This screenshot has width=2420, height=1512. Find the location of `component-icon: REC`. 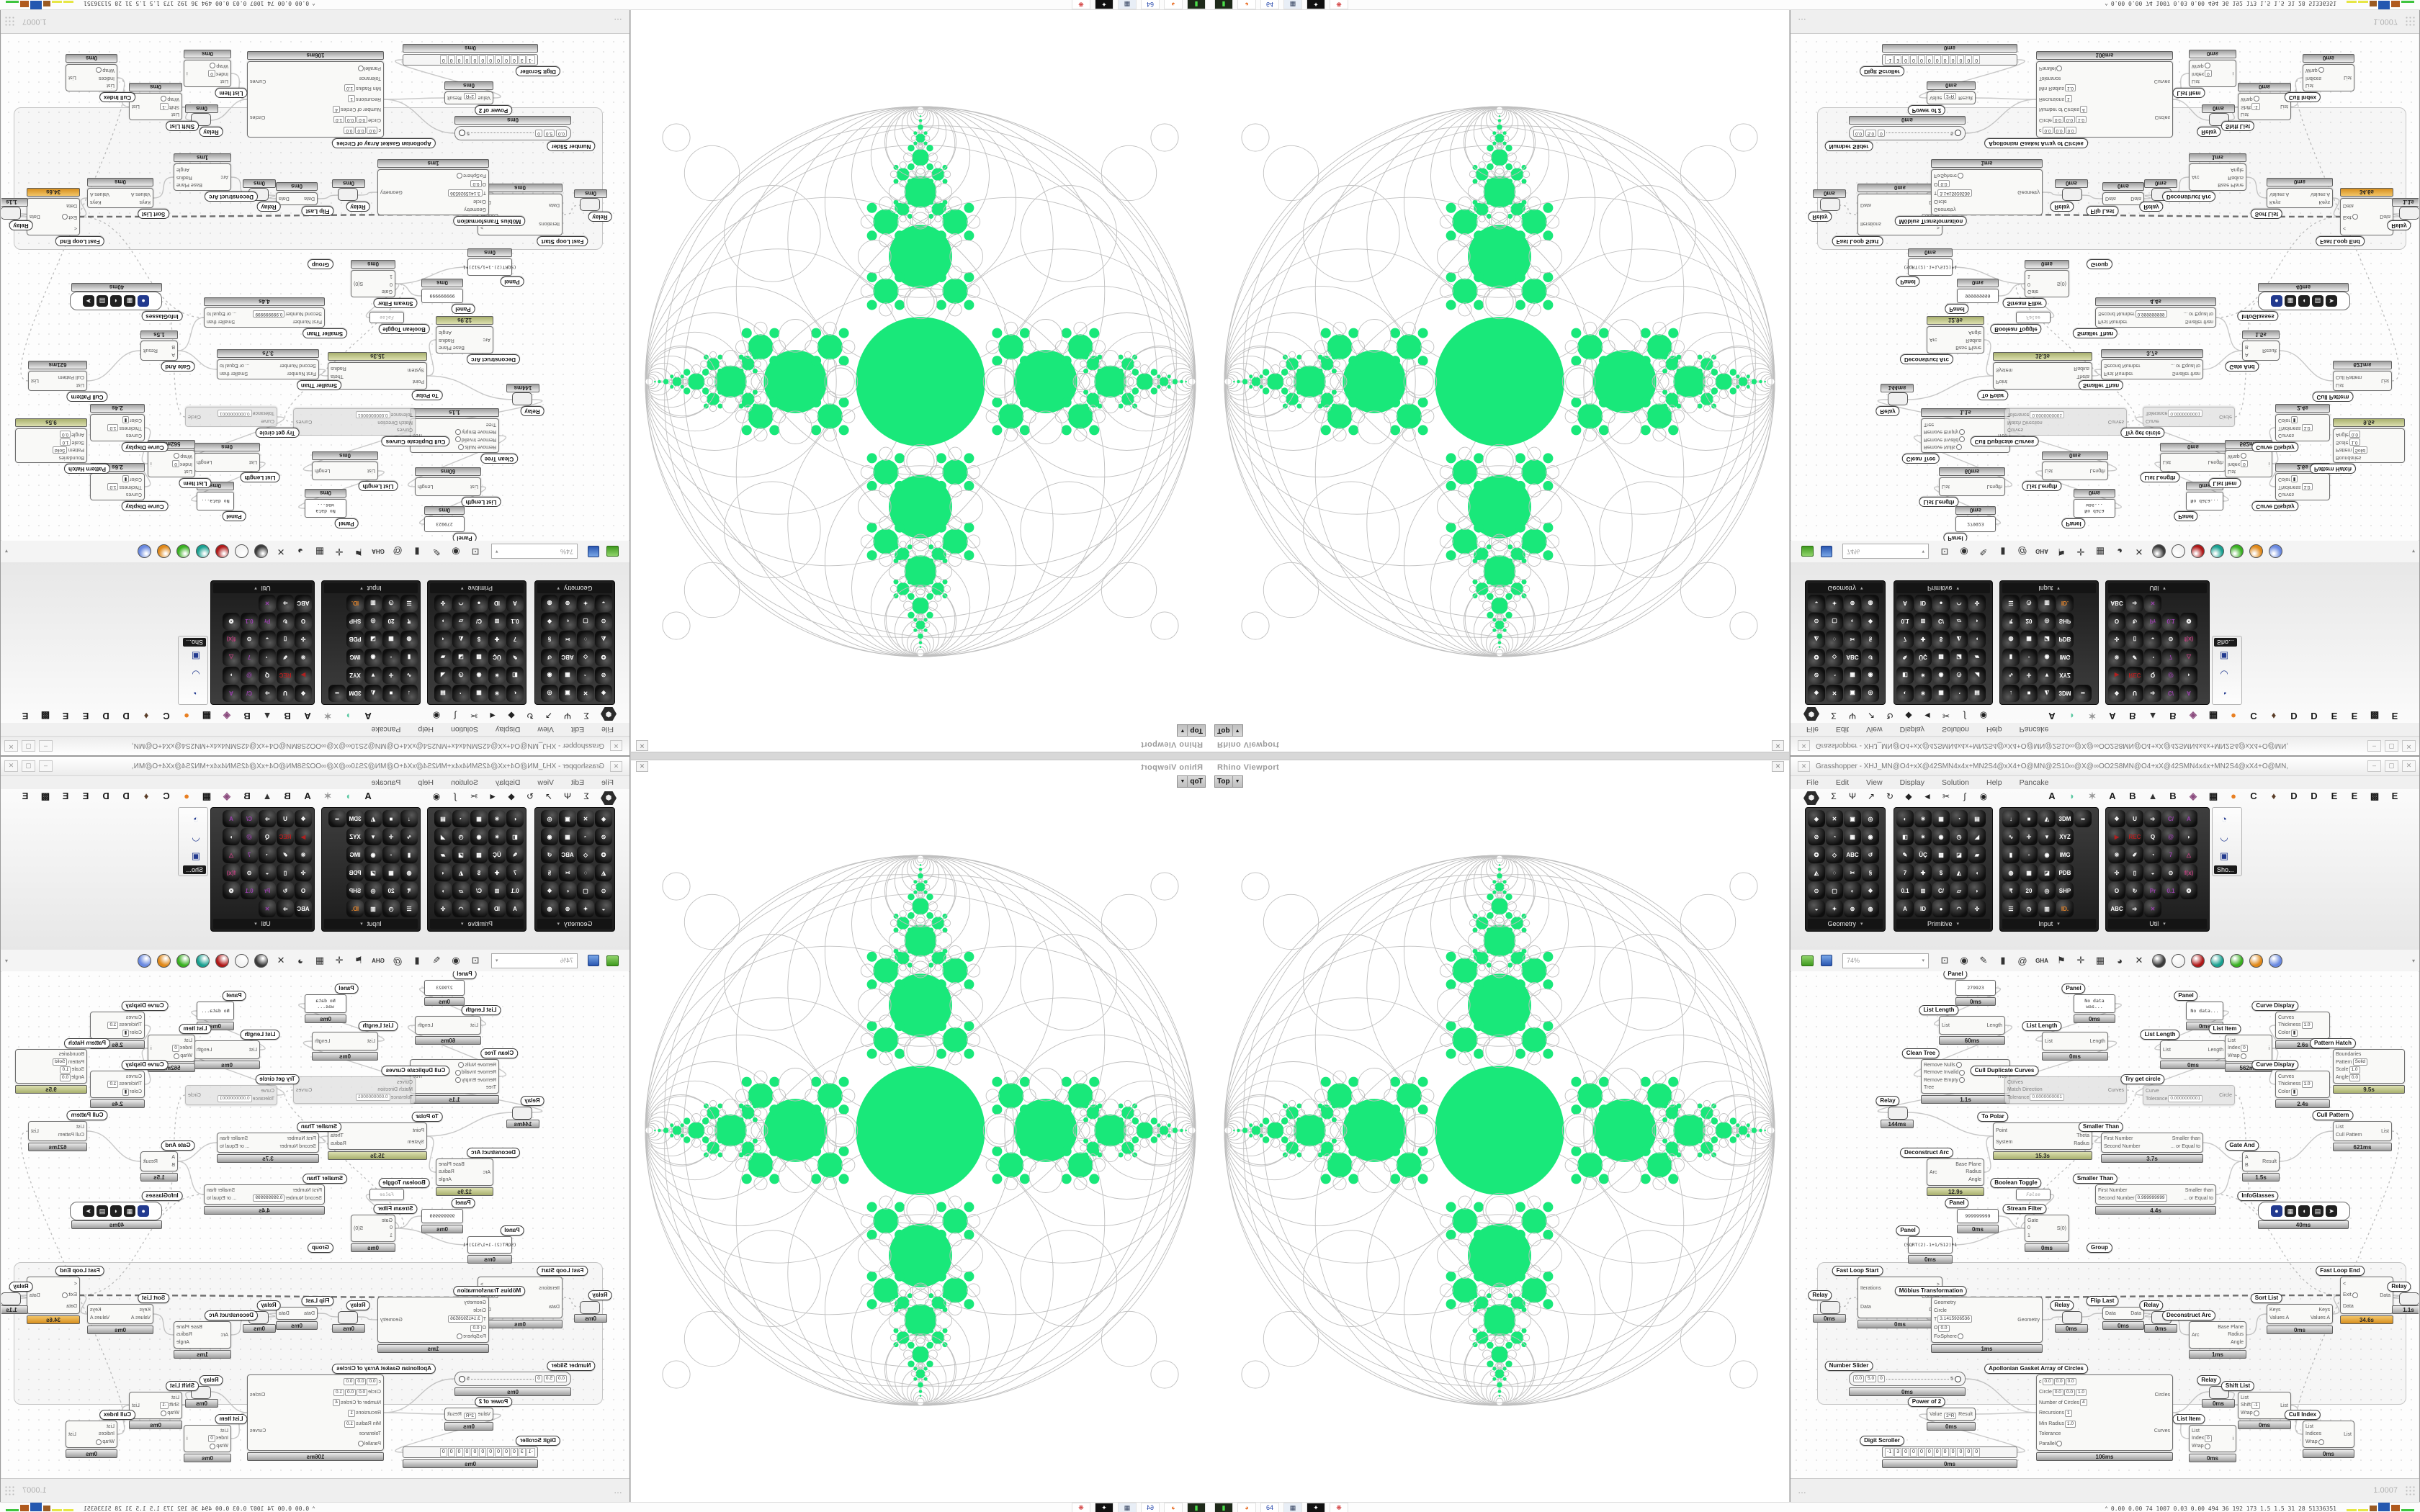

component-icon: REC is located at coordinates (285, 836).